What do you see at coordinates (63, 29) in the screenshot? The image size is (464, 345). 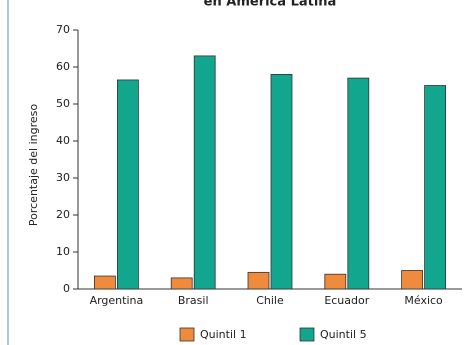 I see `y-tick-label: 70` at bounding box center [63, 29].